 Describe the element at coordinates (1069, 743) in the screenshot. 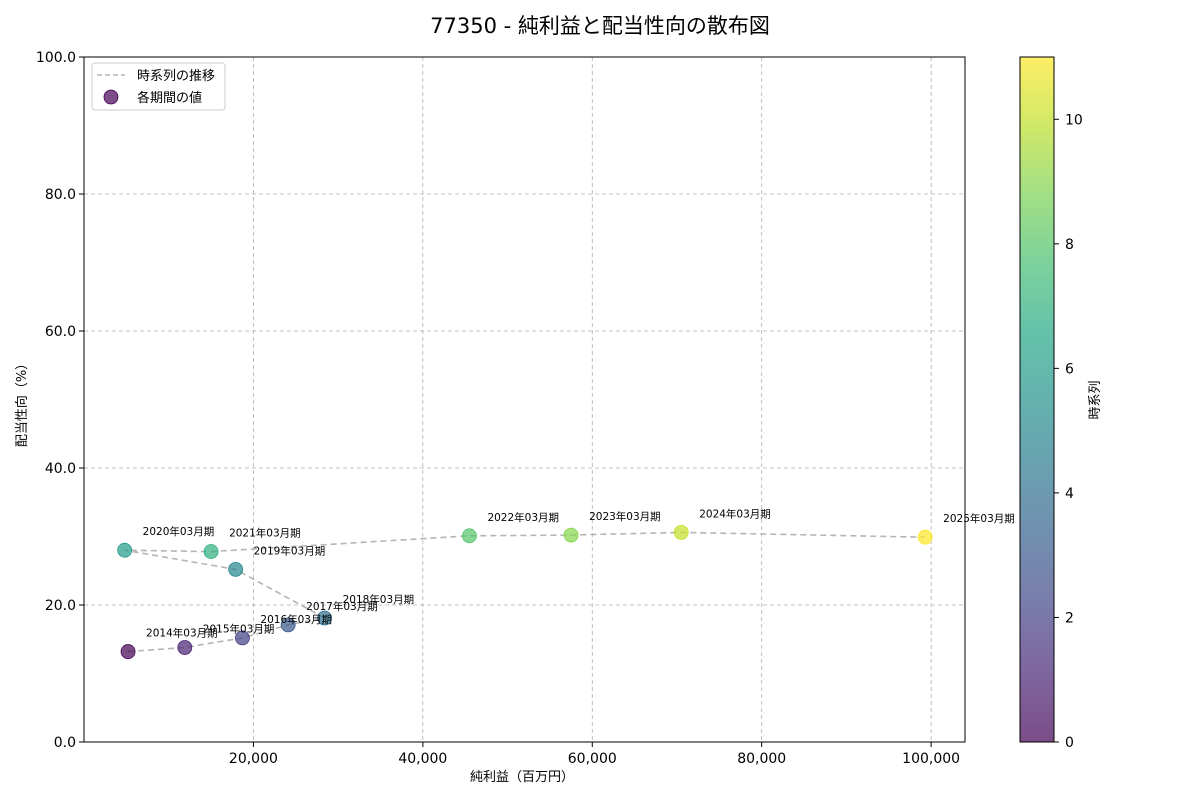

I see `colorbar-tick-label: 0` at that location.